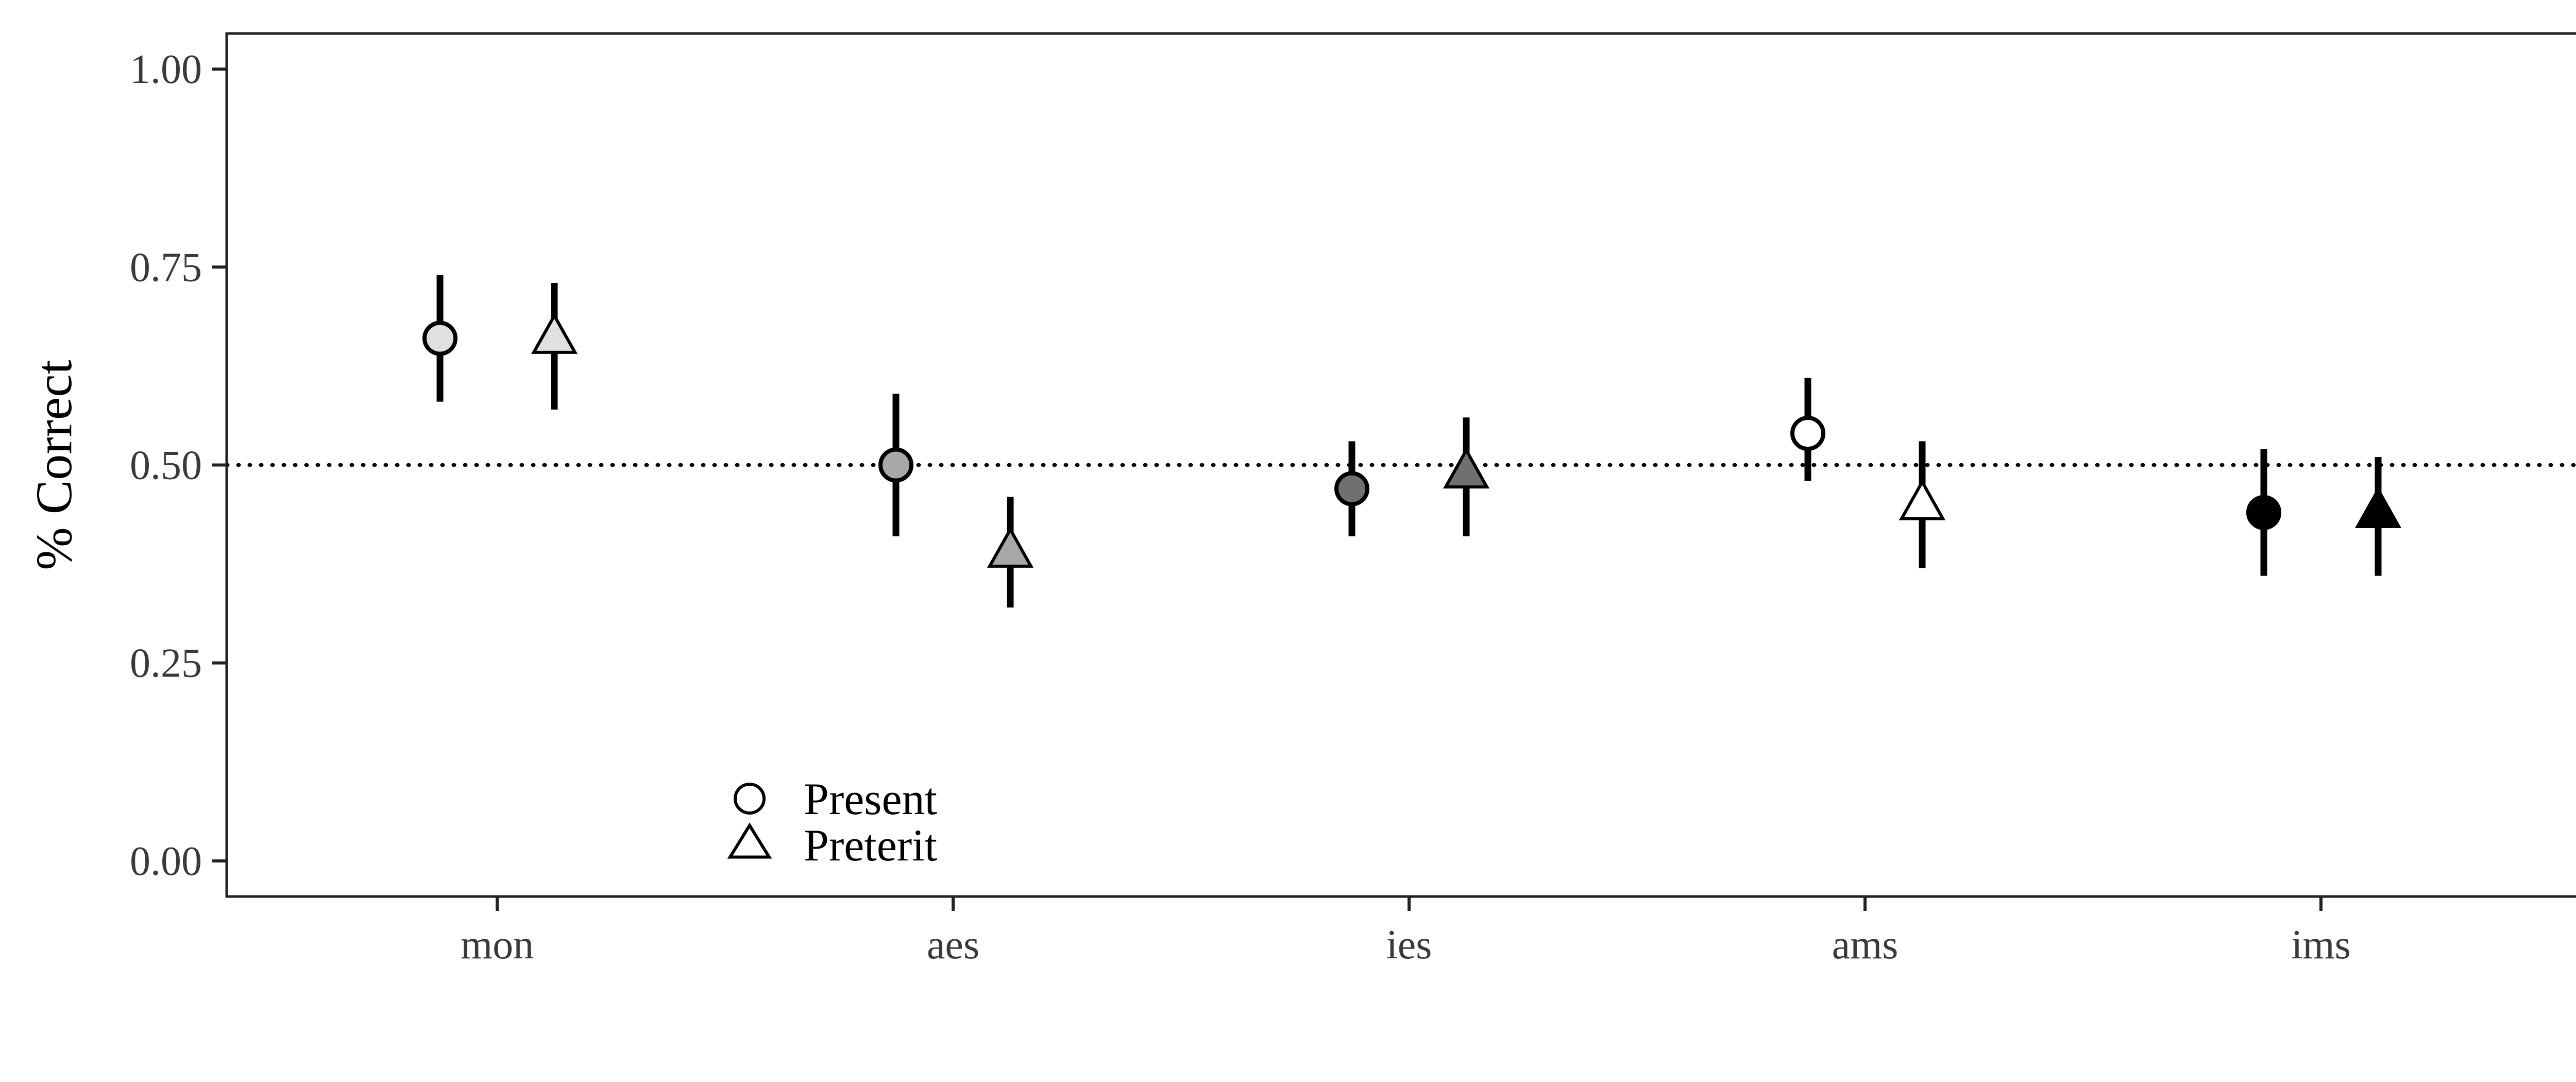  What do you see at coordinates (166, 69) in the screenshot?
I see `y-tick-label: 1.00` at bounding box center [166, 69].